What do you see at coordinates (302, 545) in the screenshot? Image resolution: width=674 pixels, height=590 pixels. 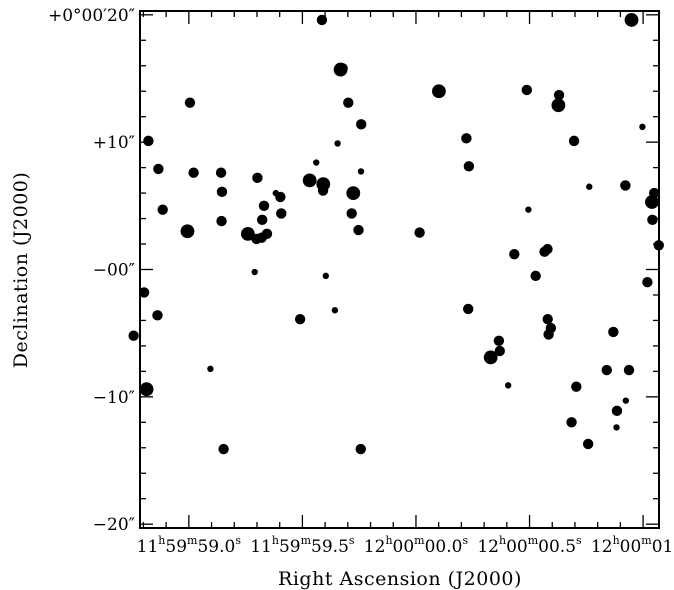 I see `x-tick-label: 11h59m59.5s` at bounding box center [302, 545].